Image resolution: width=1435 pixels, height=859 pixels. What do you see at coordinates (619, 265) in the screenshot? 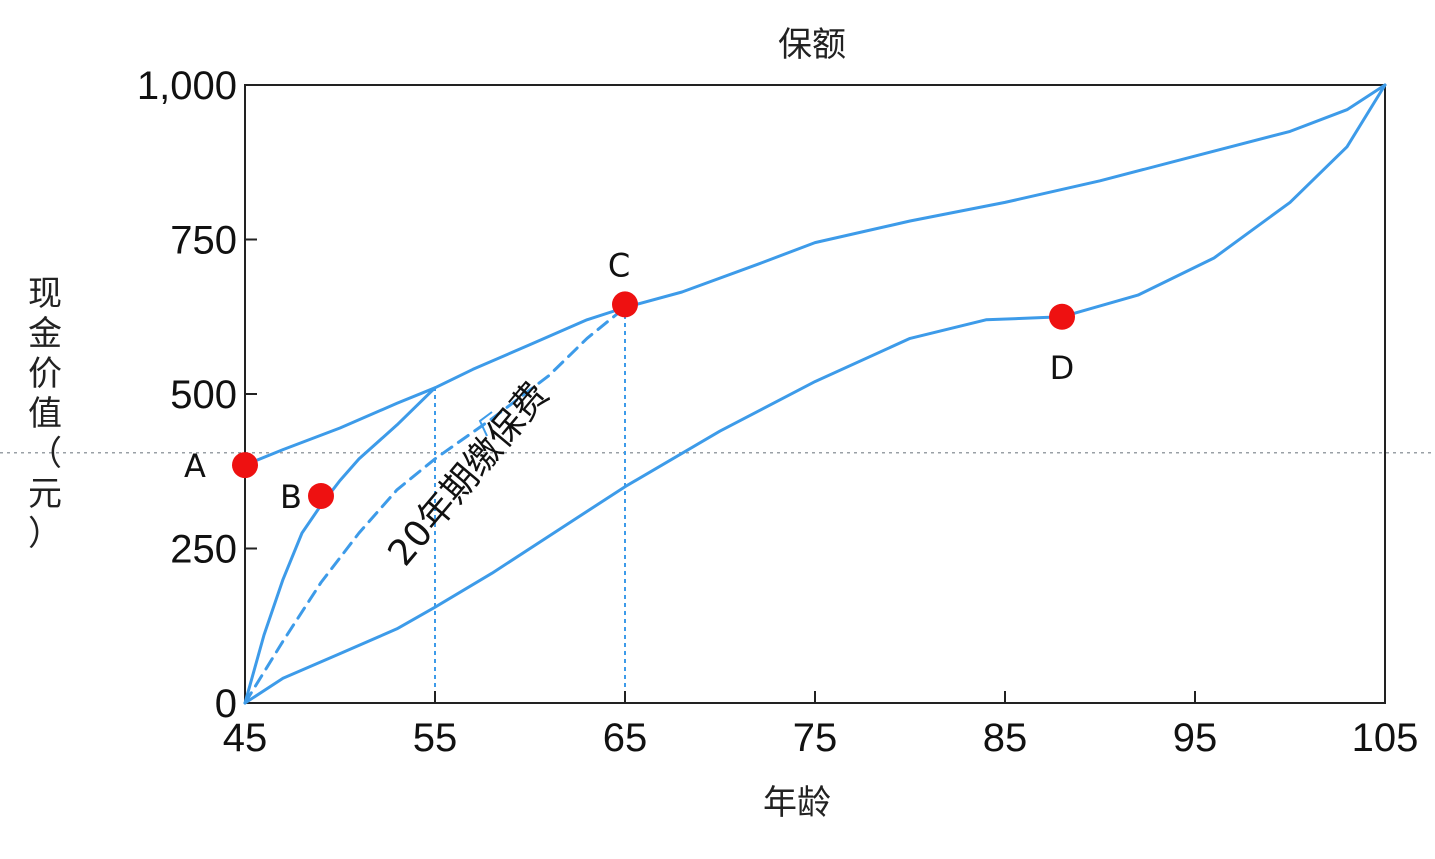
I see `point-label-C: C` at bounding box center [619, 265].